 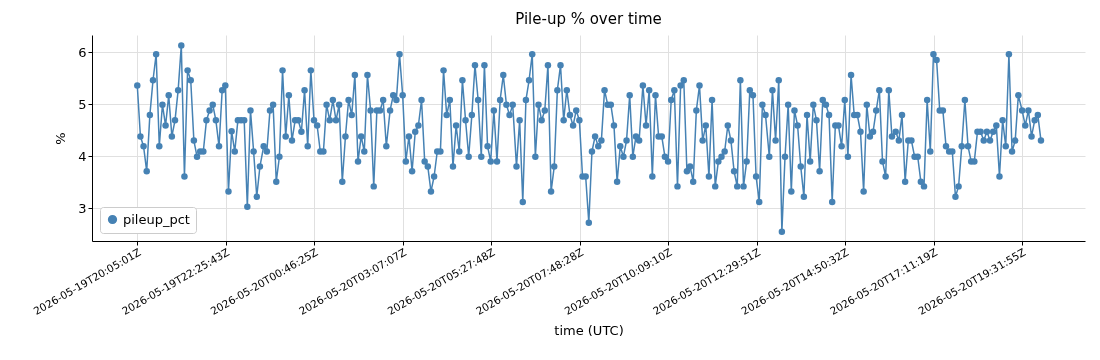 What do you see at coordinates (589, 331) in the screenshot?
I see `x-axis-title: time (UTC)` at bounding box center [589, 331].